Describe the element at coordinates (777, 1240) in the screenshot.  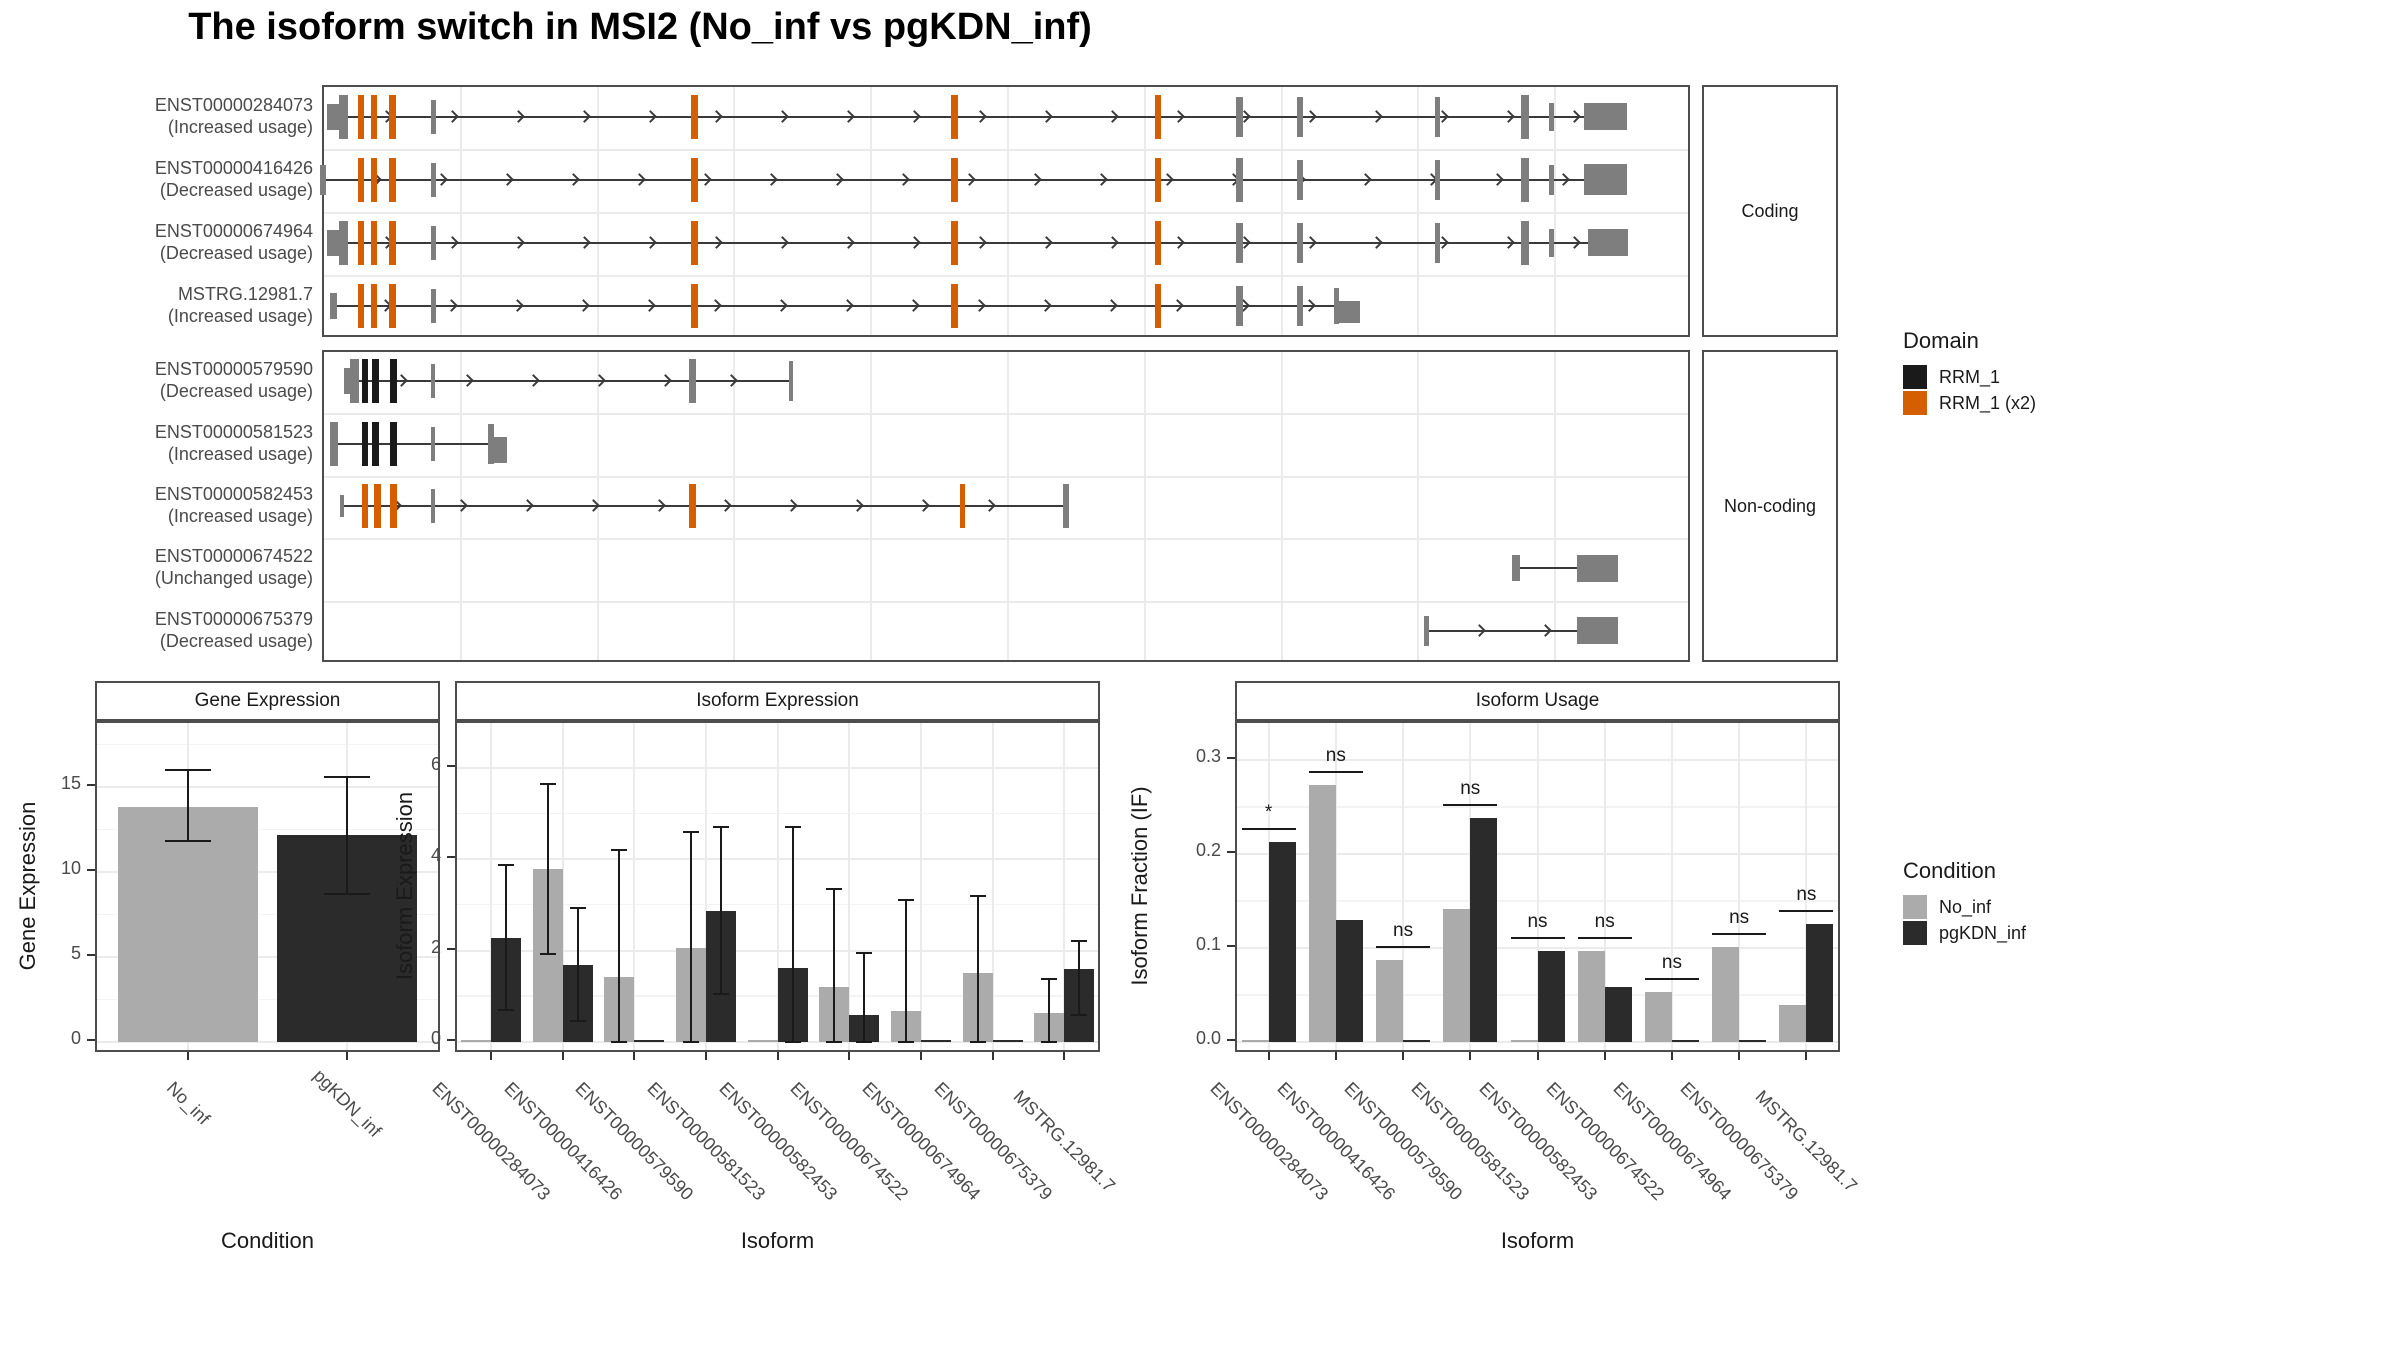
I see `x-axis-title: Isoform` at that location.